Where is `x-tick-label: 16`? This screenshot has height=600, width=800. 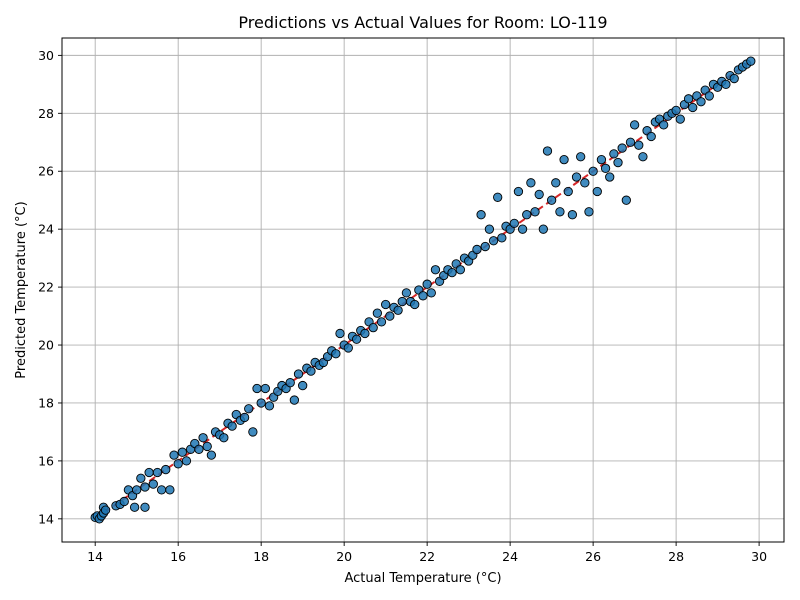 x-tick-label: 16 is located at coordinates (178, 556).